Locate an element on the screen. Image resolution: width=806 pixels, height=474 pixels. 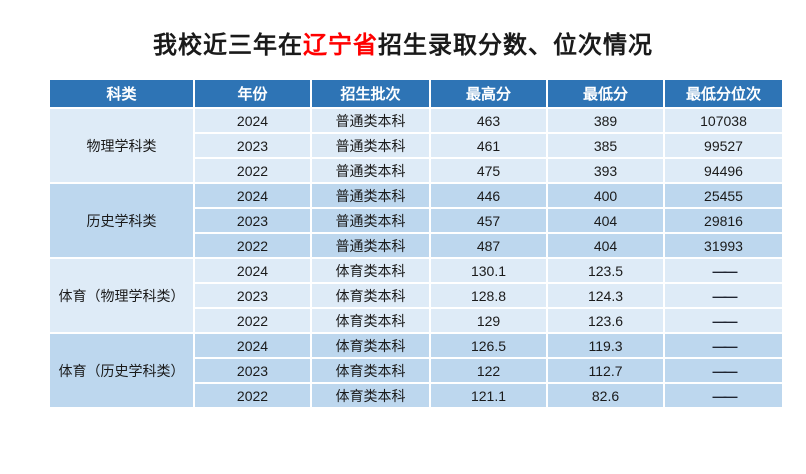
min-cell: 389 is located at coordinates (605, 120).